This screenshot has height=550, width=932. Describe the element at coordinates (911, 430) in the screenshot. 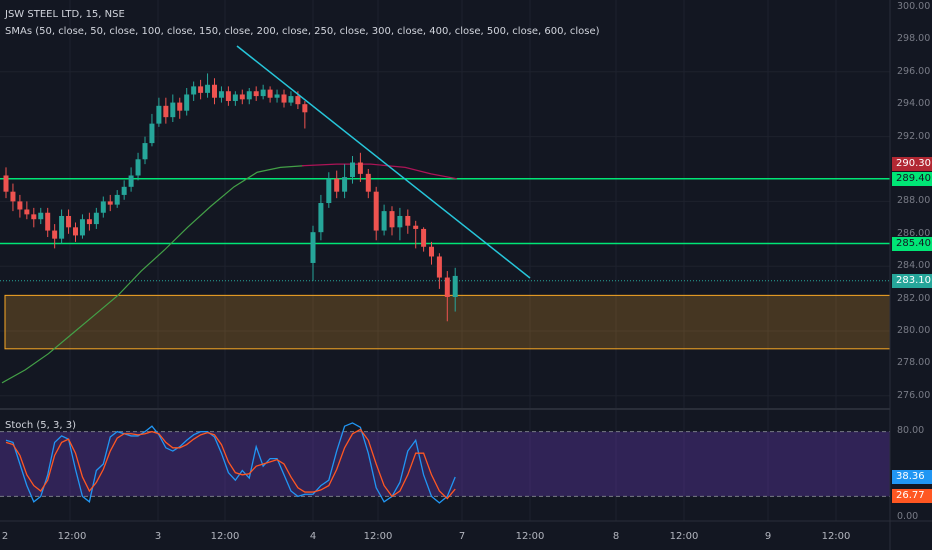

I see `stoch-axis-label: 80.00` at that location.